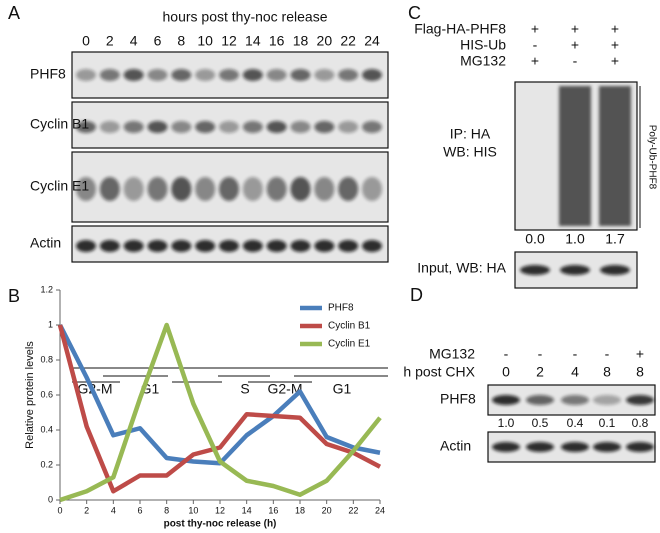 Image resolution: width=660 pixels, height=533 pixels. What do you see at coordinates (535, 239) in the screenshot?
I see `quant-label: 0.0` at bounding box center [535, 239].